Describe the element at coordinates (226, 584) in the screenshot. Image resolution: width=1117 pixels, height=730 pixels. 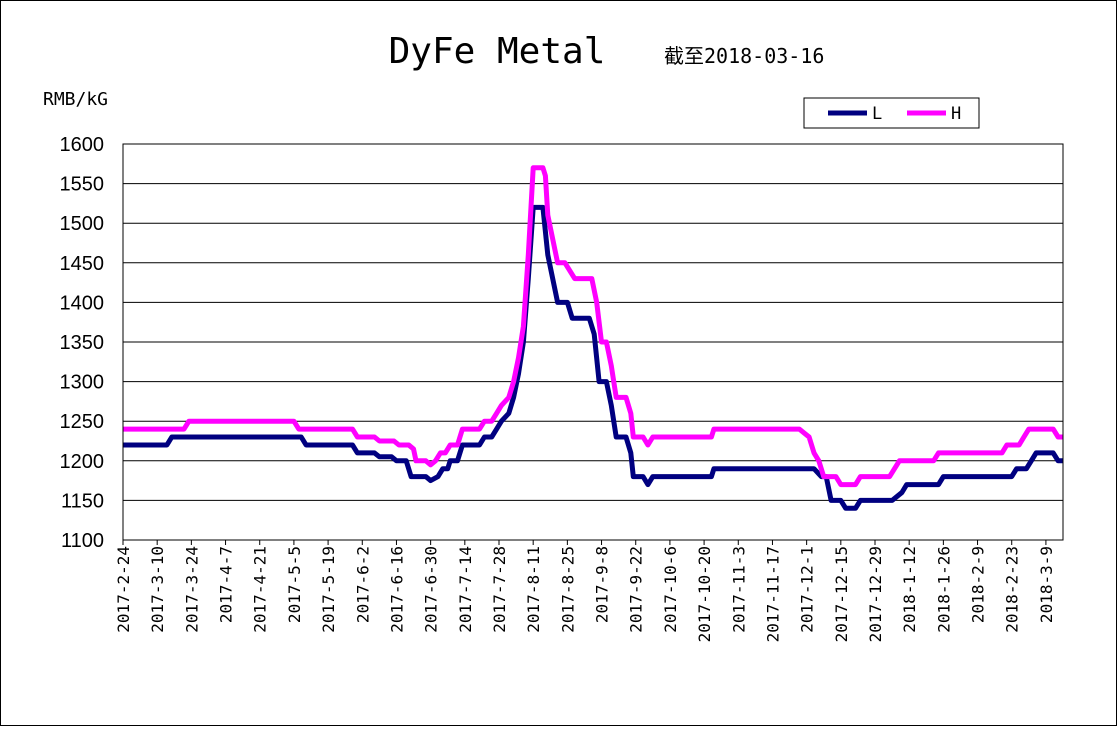
I see `x-tick-label: 2017-4-7` at that location.